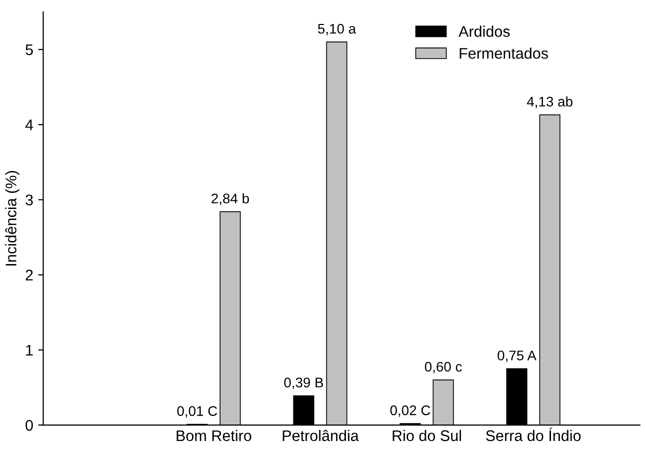  I want to click on y-tick-label: 3, so click(29, 200).